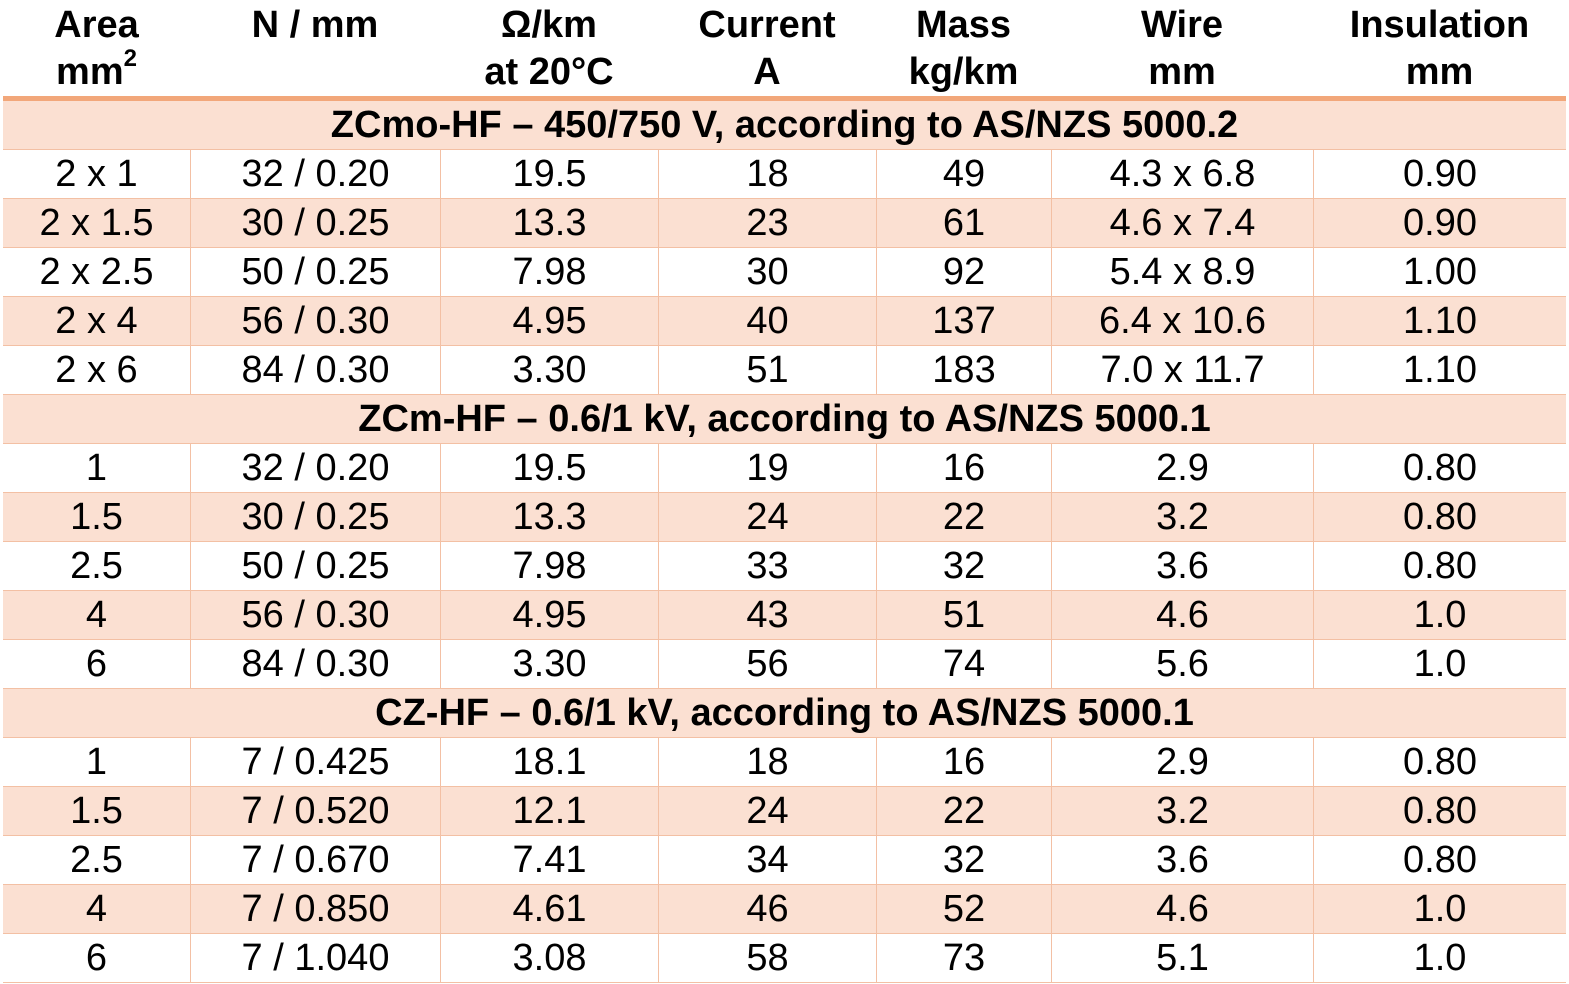 The width and height of the screenshot is (1569, 984). What do you see at coordinates (1182, 958) in the screenshot?
I see `cell-wire: 5.1` at bounding box center [1182, 958].